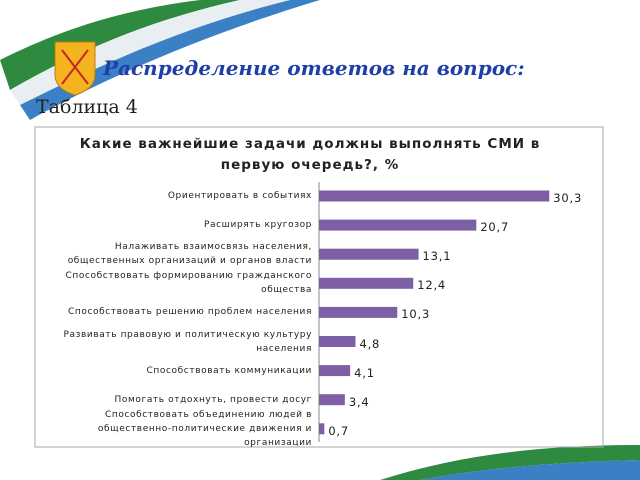 The width and height of the screenshot is (640, 480). What do you see at coordinates (416, 314) in the screenshot?
I see `value-label: 10,3` at bounding box center [416, 314].